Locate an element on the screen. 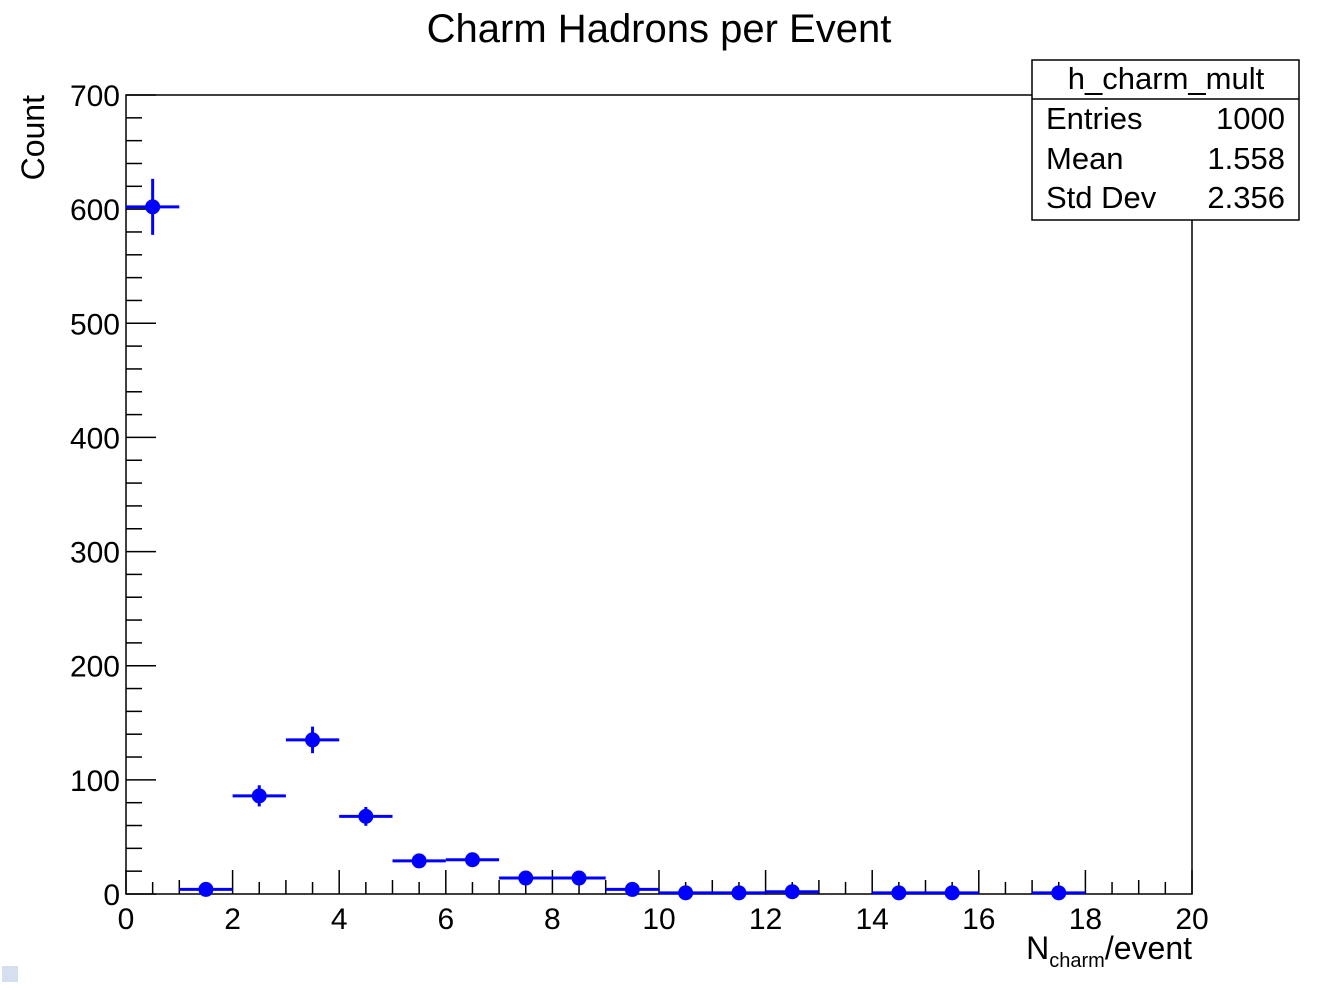 The width and height of the screenshot is (1318, 990). x-tick-label: 2 is located at coordinates (232, 919).